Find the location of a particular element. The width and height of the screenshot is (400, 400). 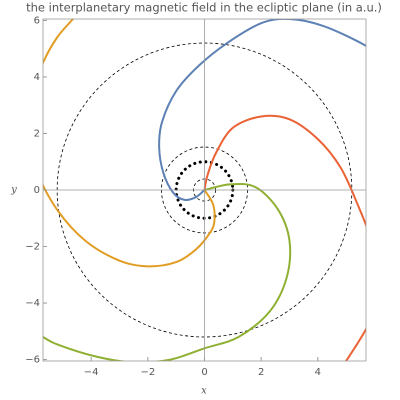

y-tick-label: 2 is located at coordinates (37, 133).